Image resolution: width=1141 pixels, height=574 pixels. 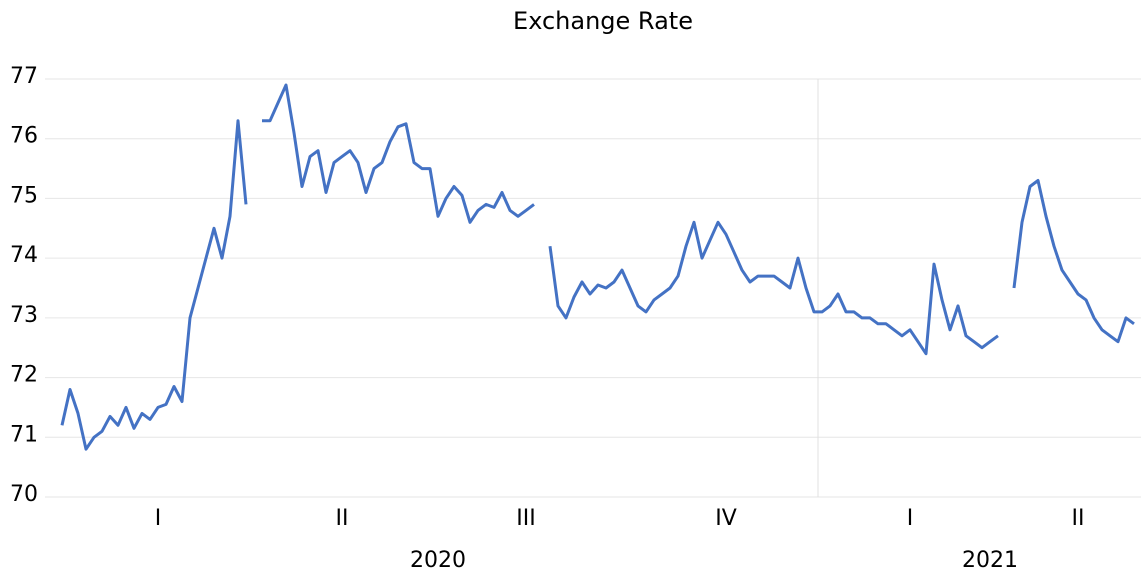 What do you see at coordinates (24, 375) in the screenshot?
I see `y-tick-label: 72` at bounding box center [24, 375].